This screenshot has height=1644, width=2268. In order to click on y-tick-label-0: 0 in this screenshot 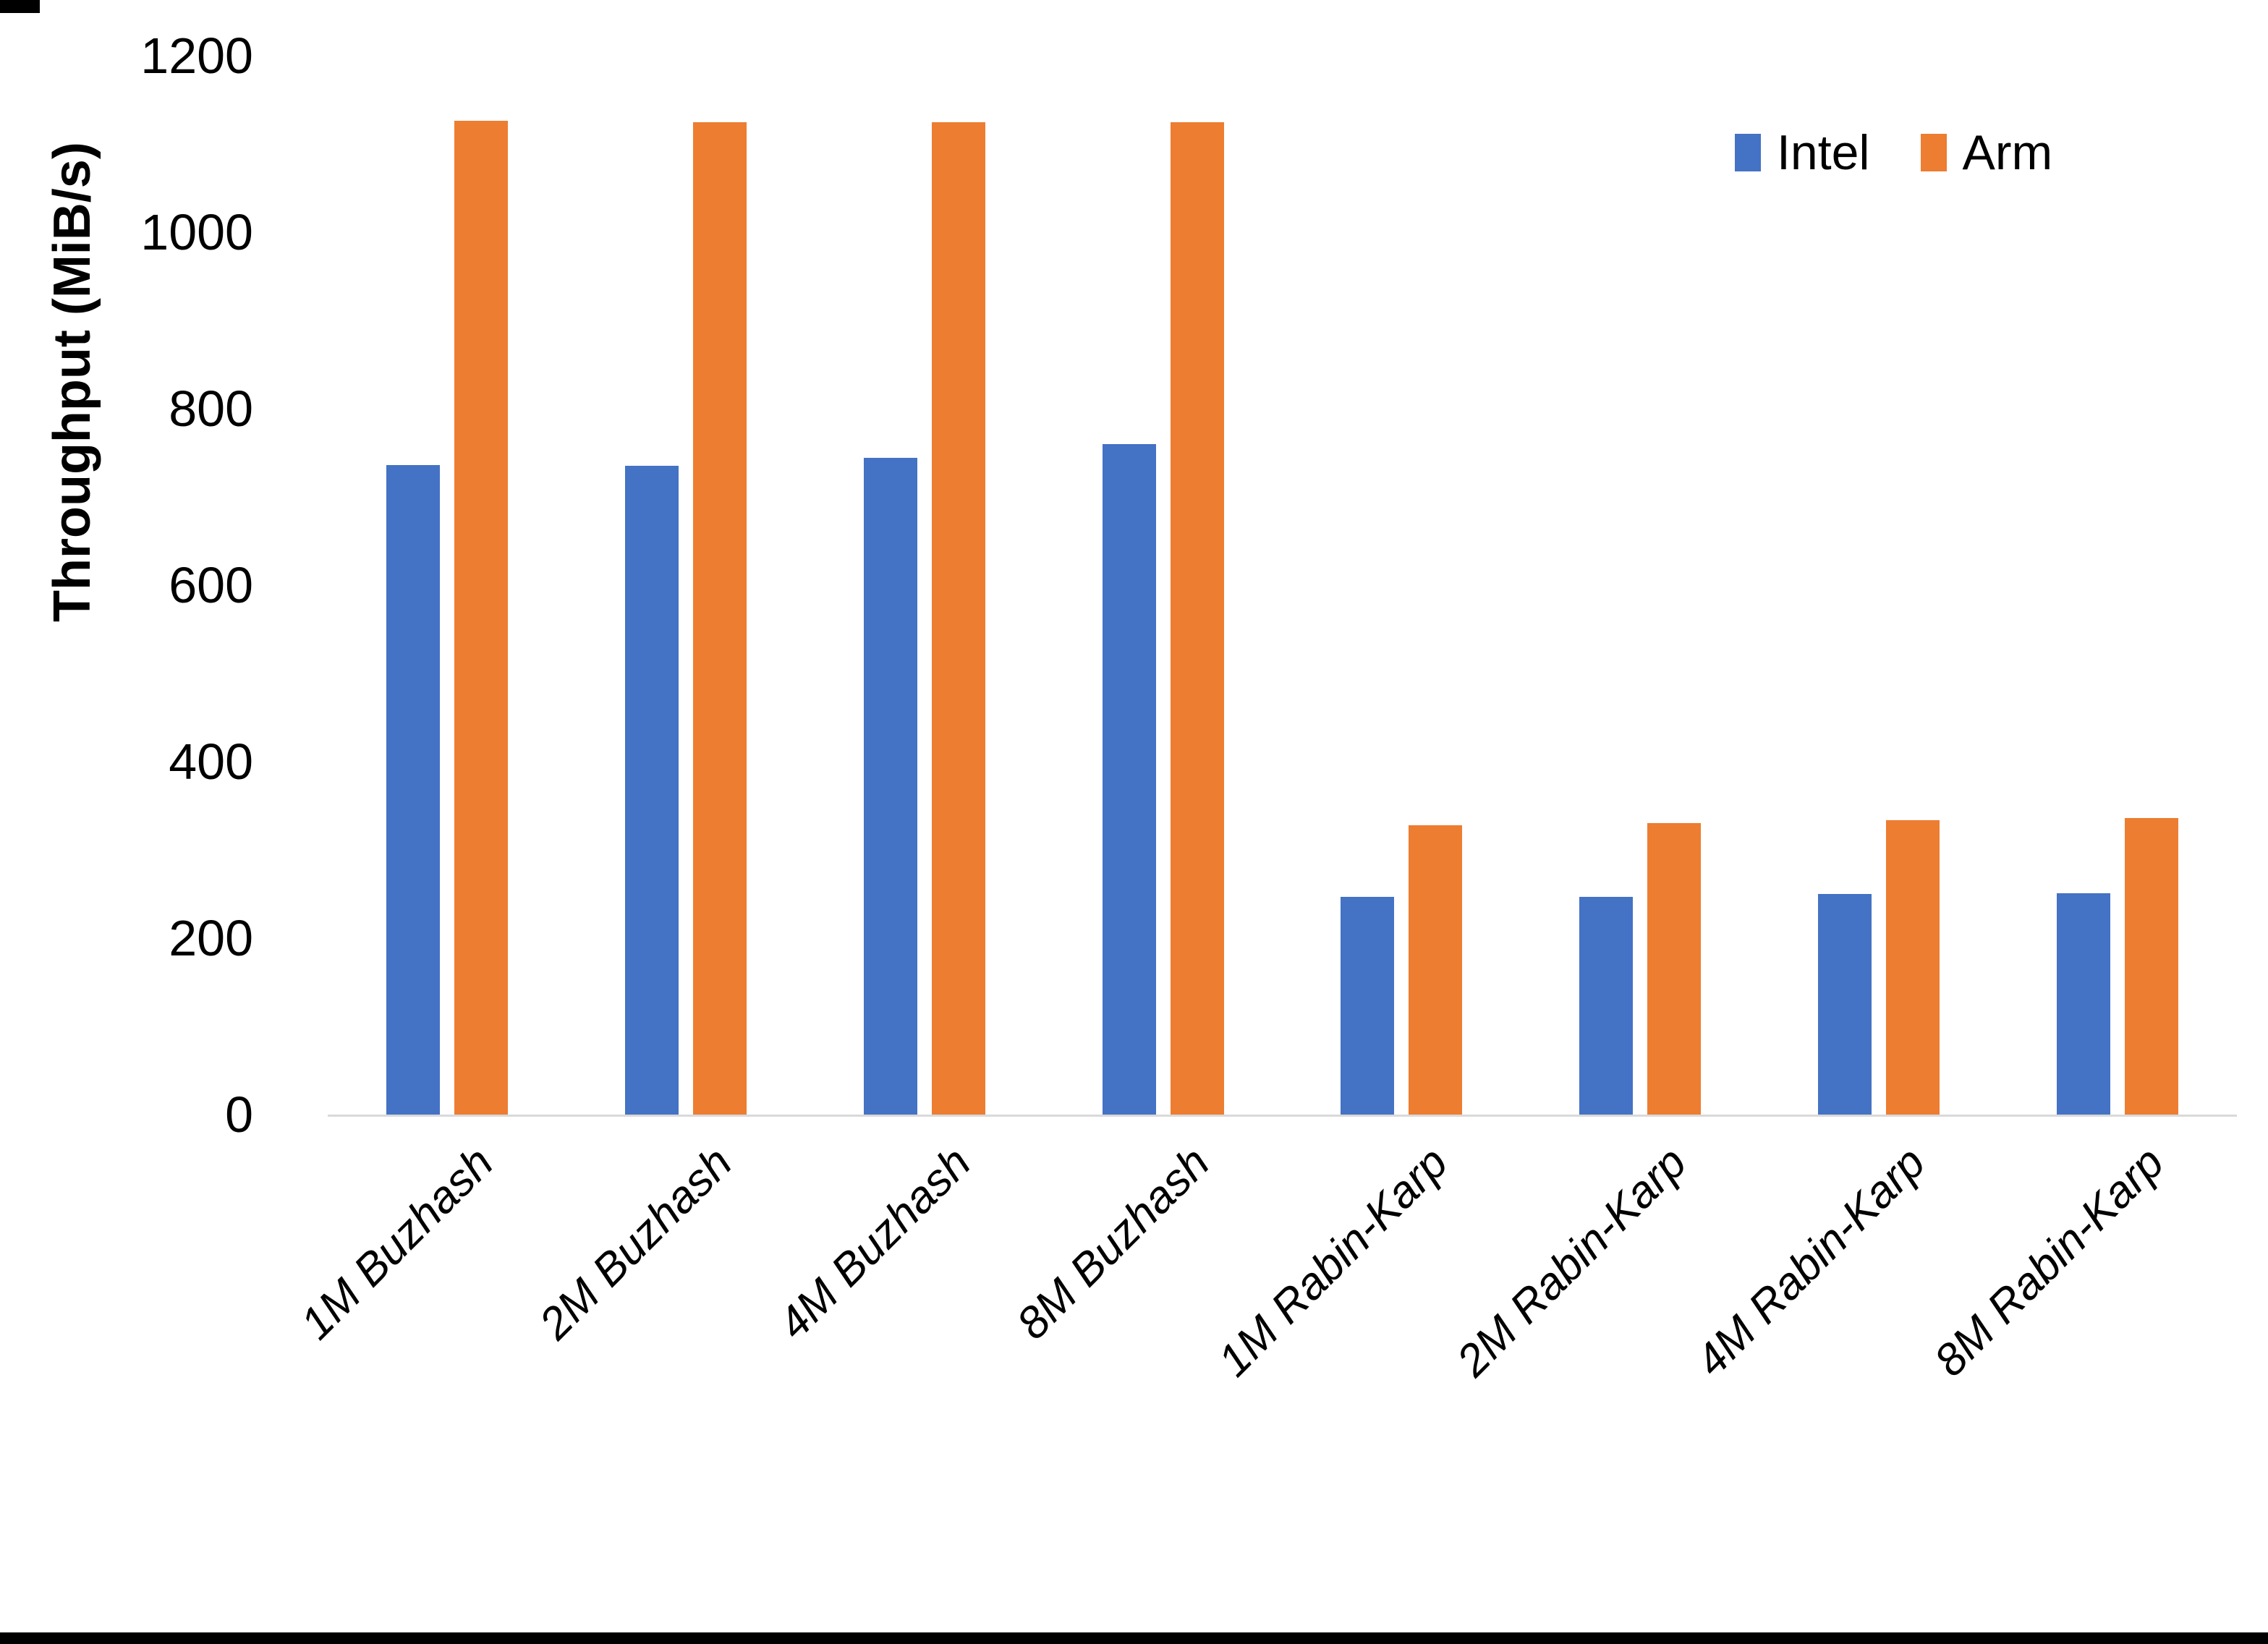, I will do `click(239, 1114)`.